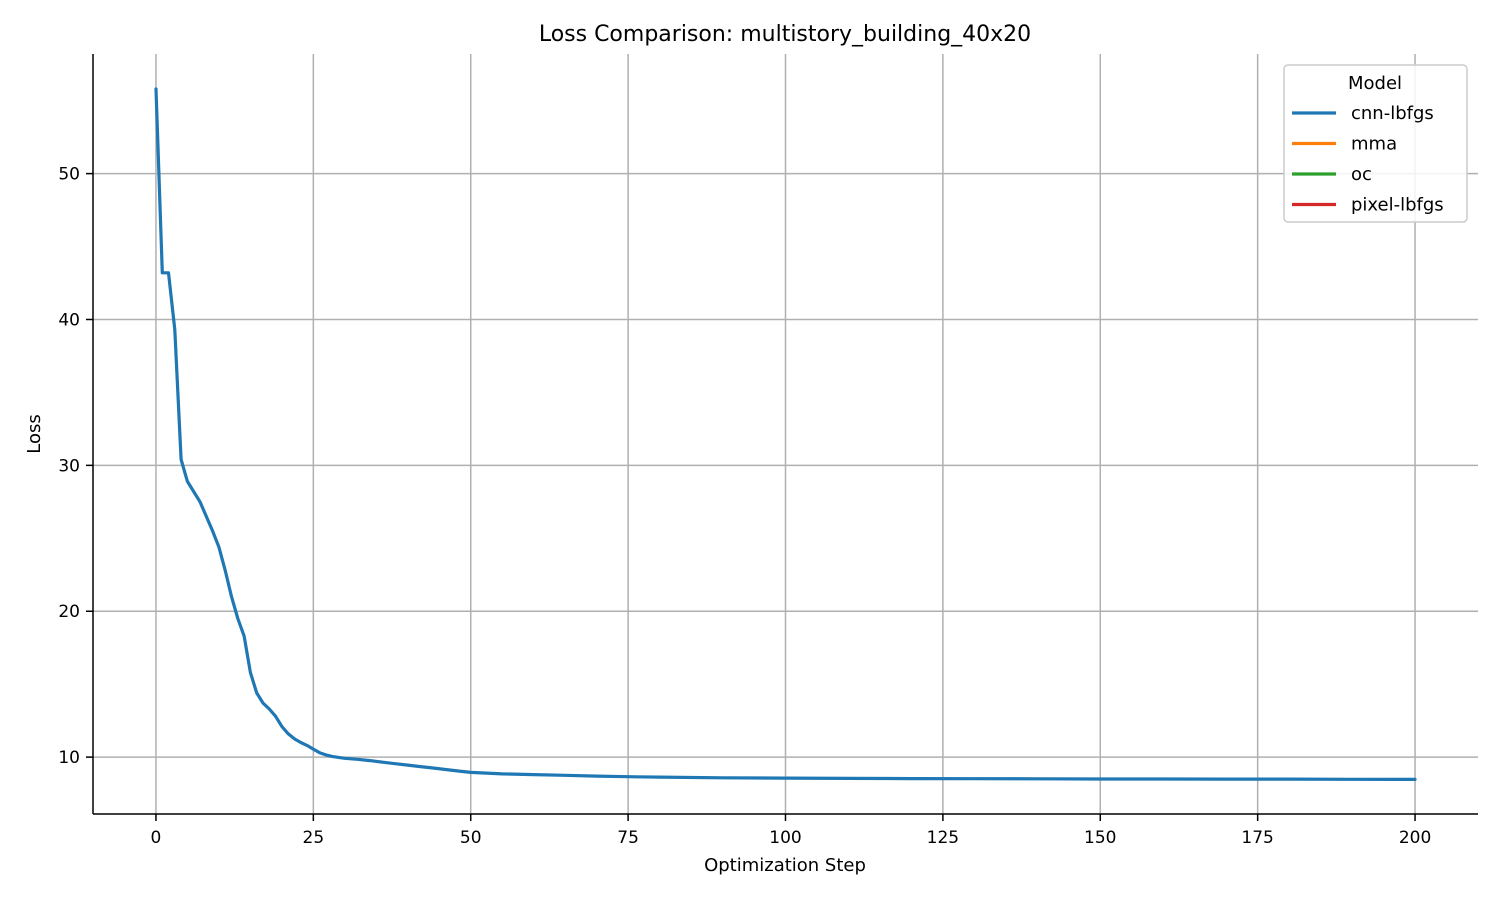 Image resolution: width=1500 pixels, height=900 pixels. I want to click on x-tick-label: 150, so click(1100, 838).